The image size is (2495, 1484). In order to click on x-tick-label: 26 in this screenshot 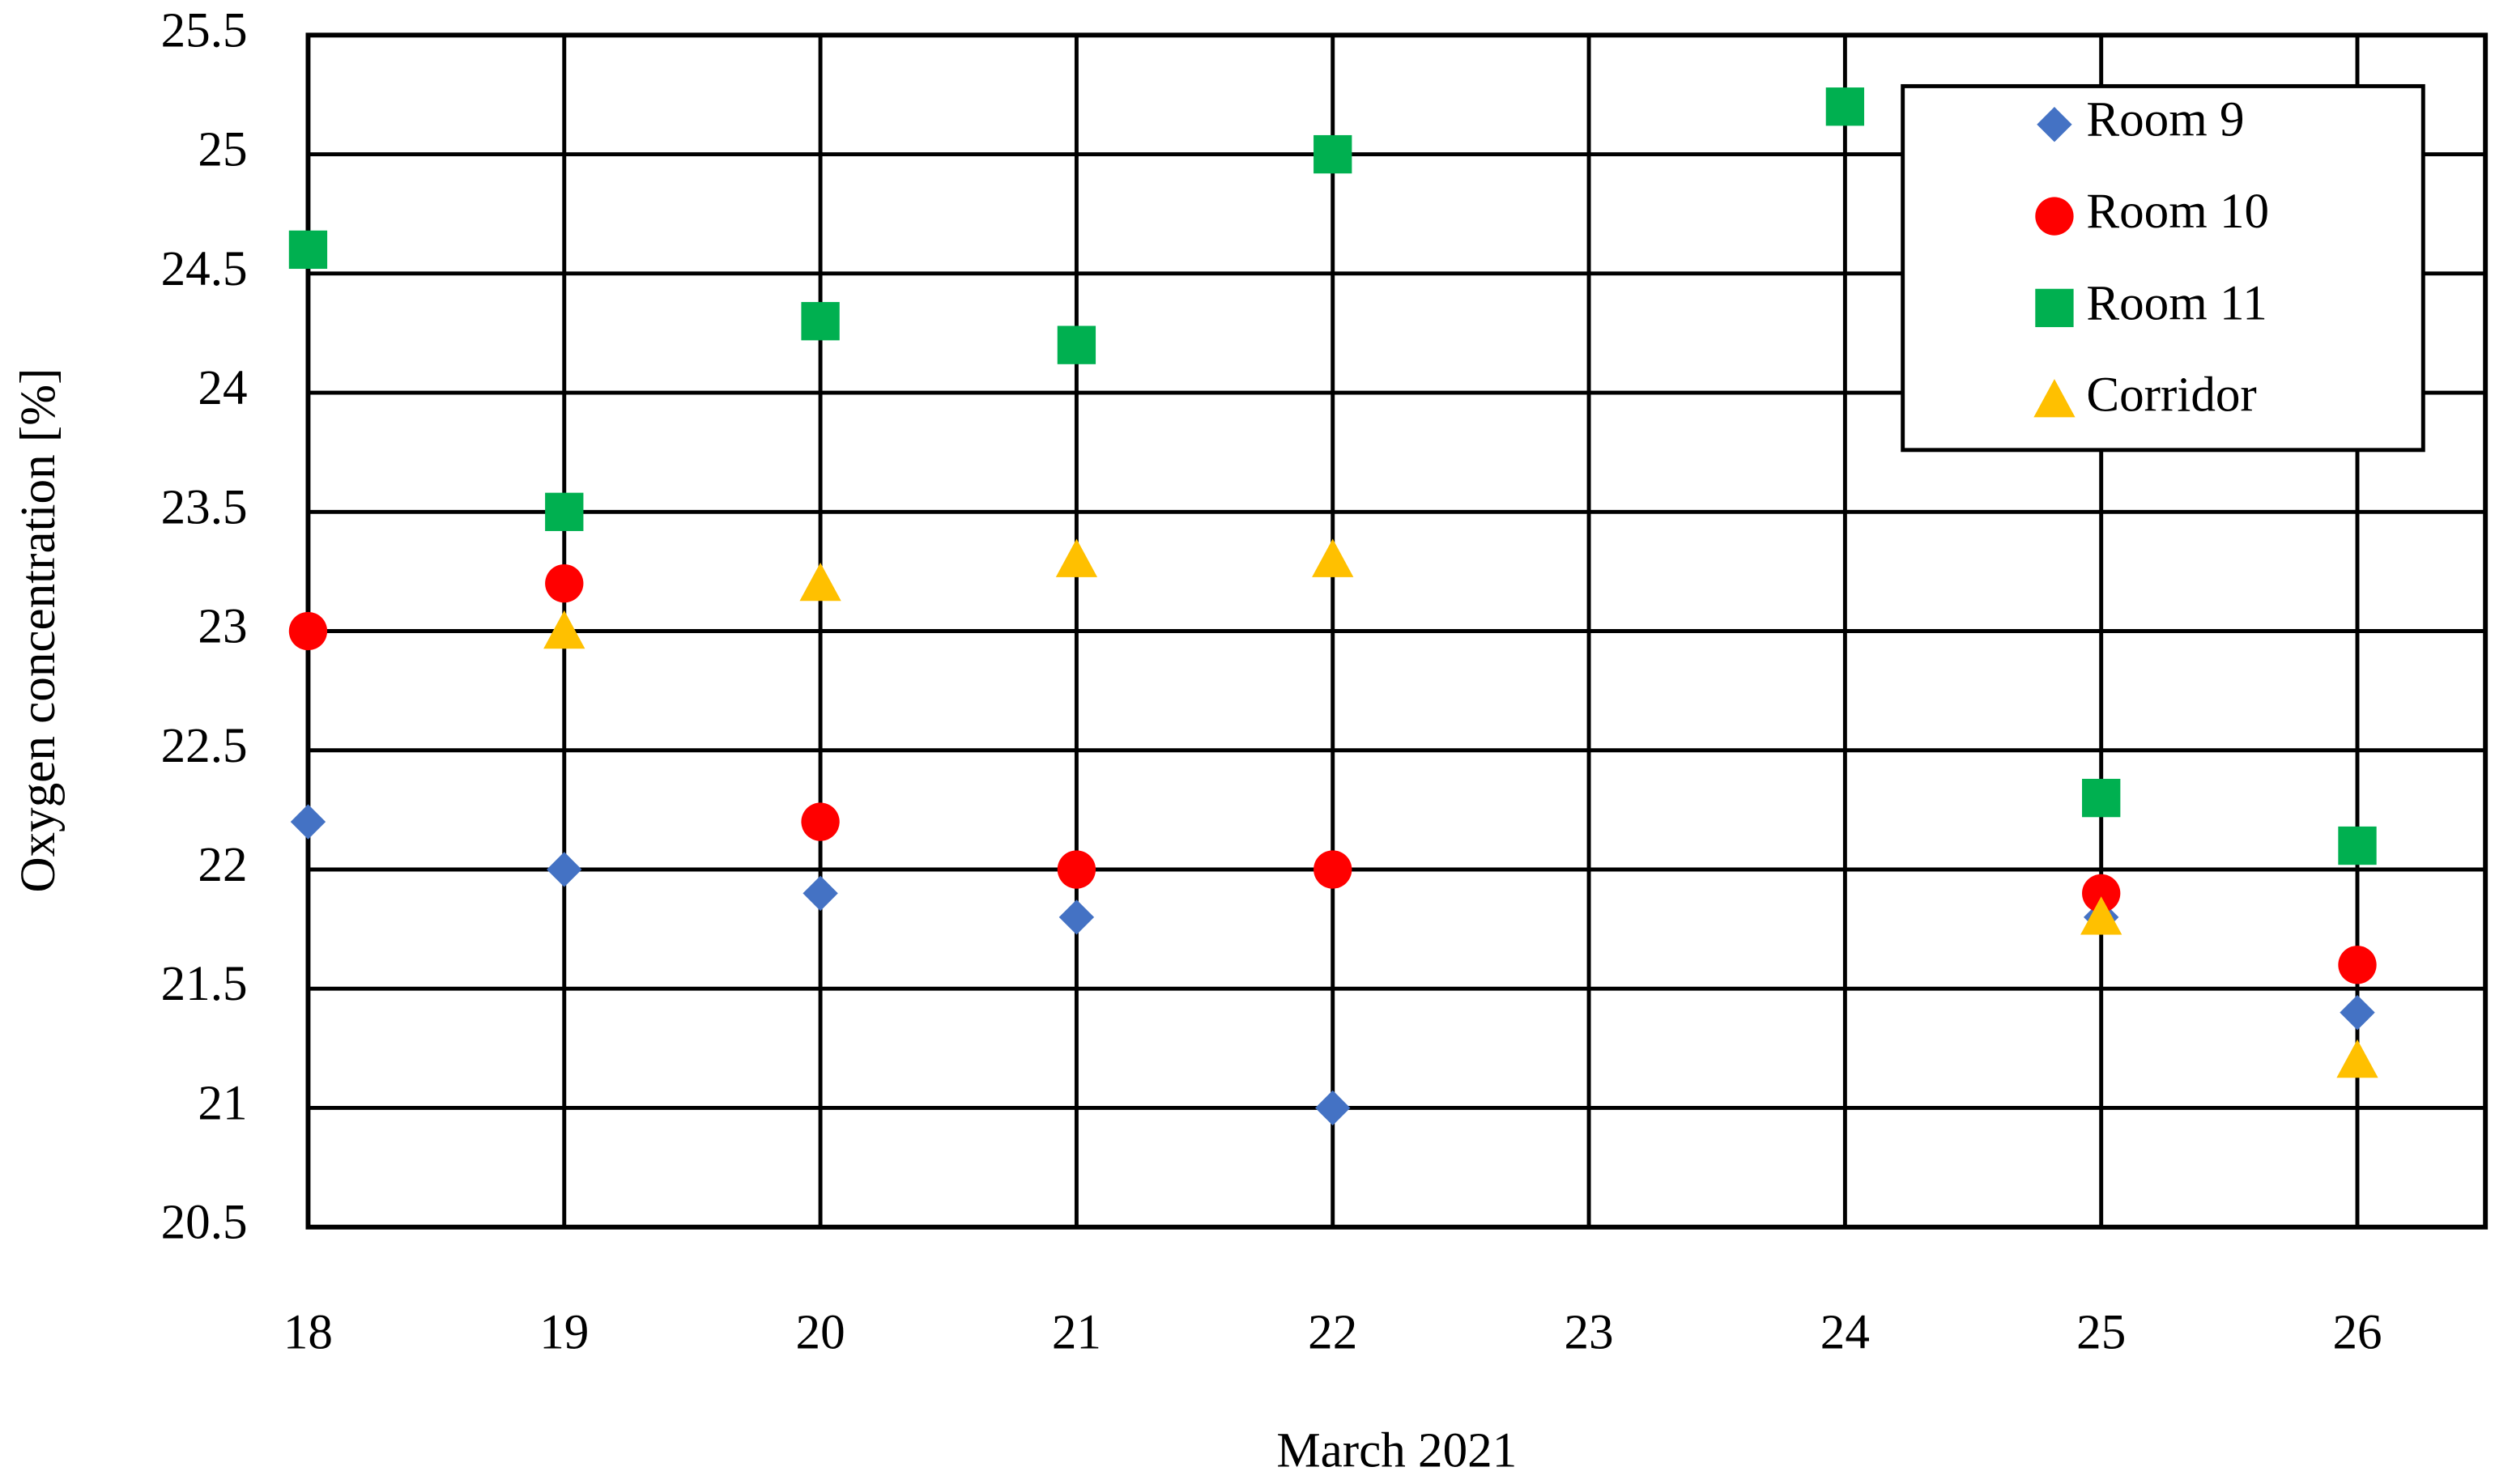, I will do `click(2357, 1333)`.